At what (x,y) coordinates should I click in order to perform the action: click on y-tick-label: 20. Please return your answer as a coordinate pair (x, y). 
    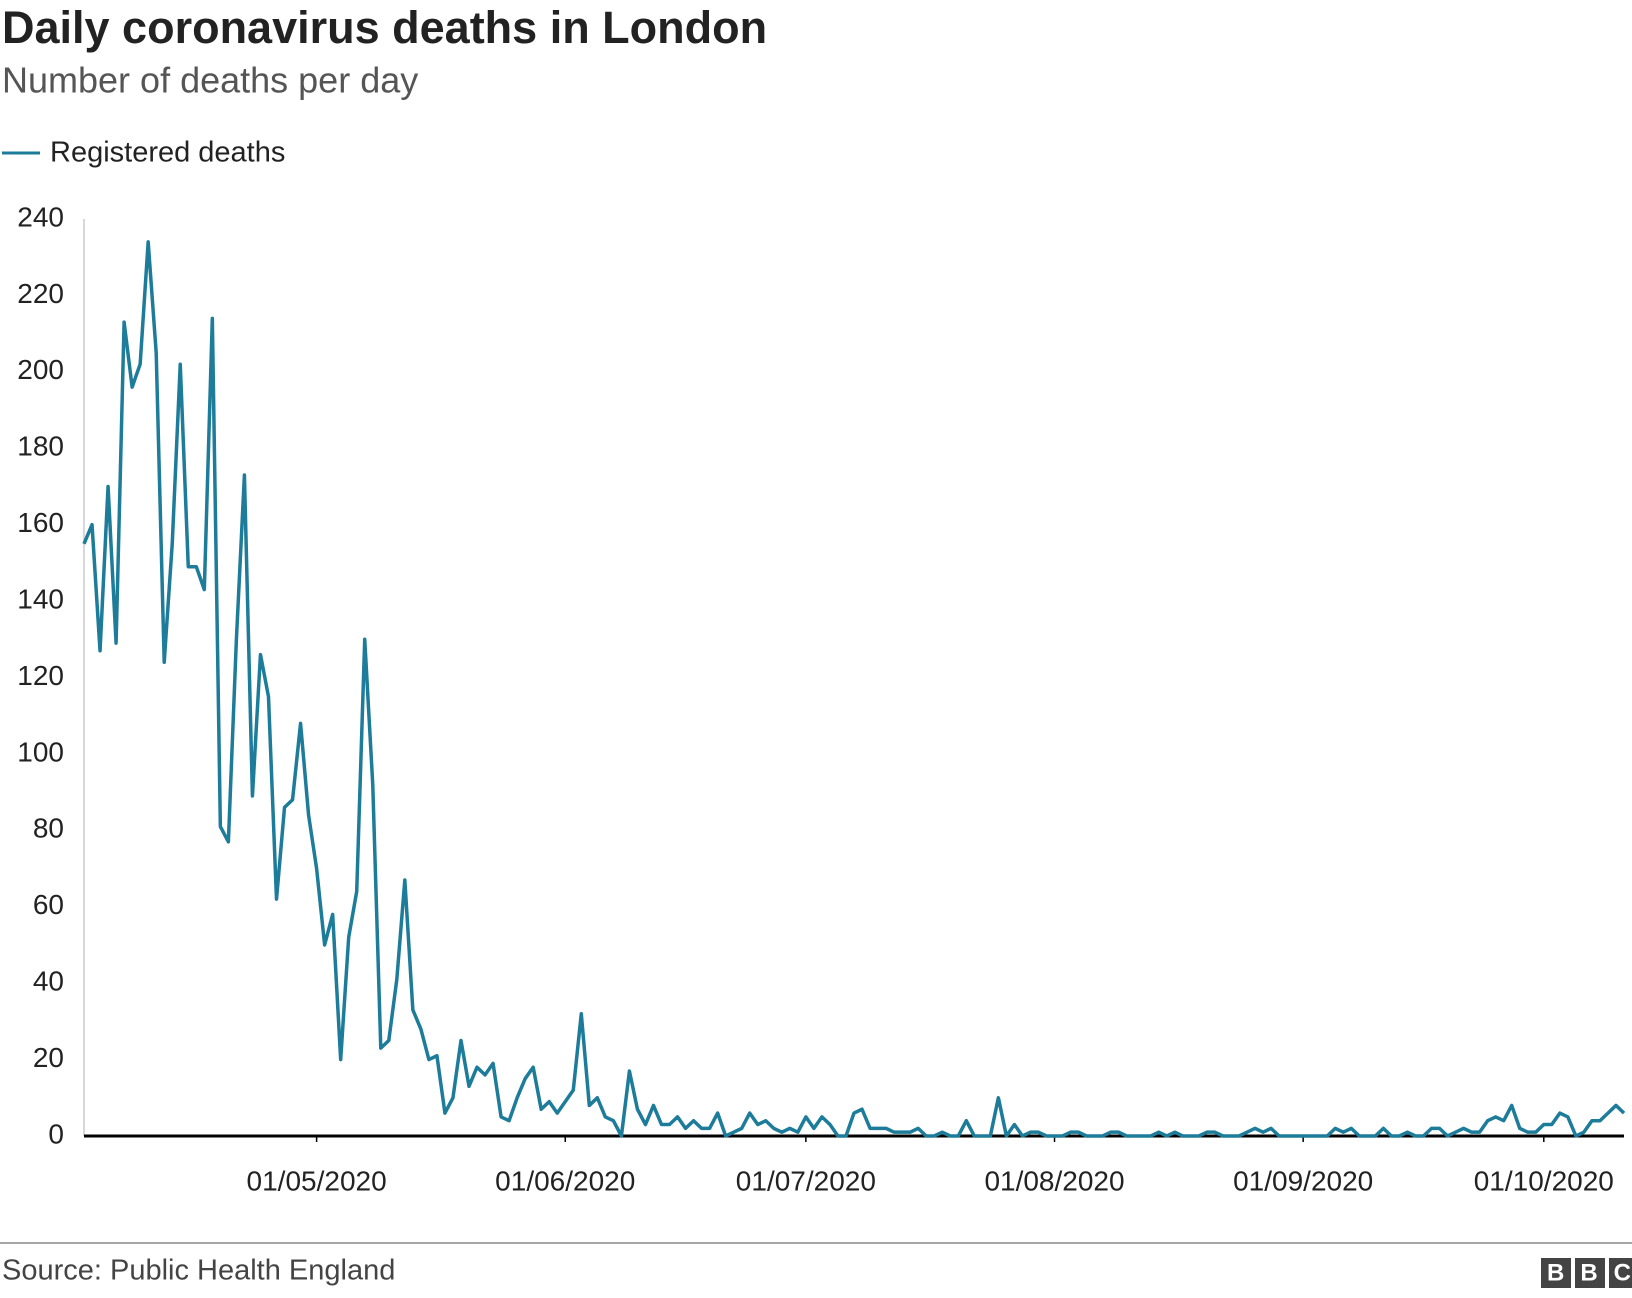
    Looking at the image, I should click on (48, 1057).